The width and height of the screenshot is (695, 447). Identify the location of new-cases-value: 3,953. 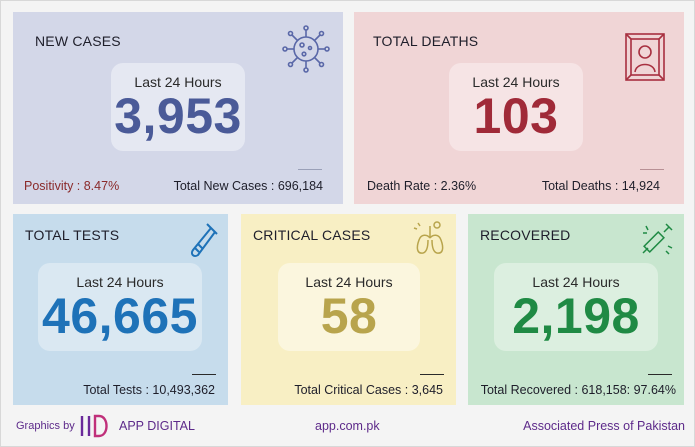
(178, 116).